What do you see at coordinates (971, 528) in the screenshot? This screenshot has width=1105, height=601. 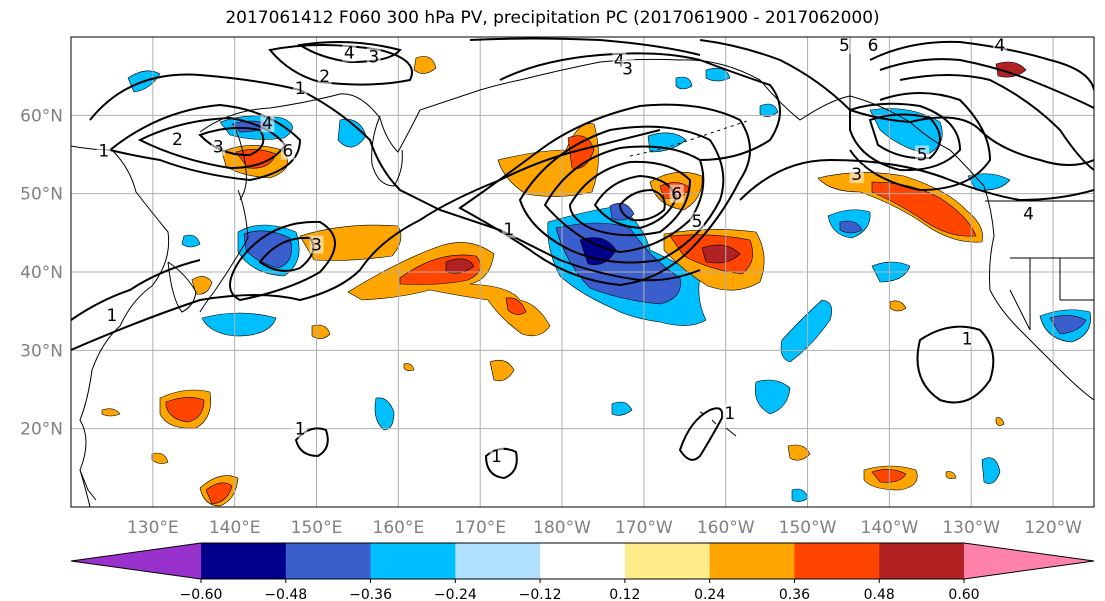 I see `longitude-label: 130°W` at bounding box center [971, 528].